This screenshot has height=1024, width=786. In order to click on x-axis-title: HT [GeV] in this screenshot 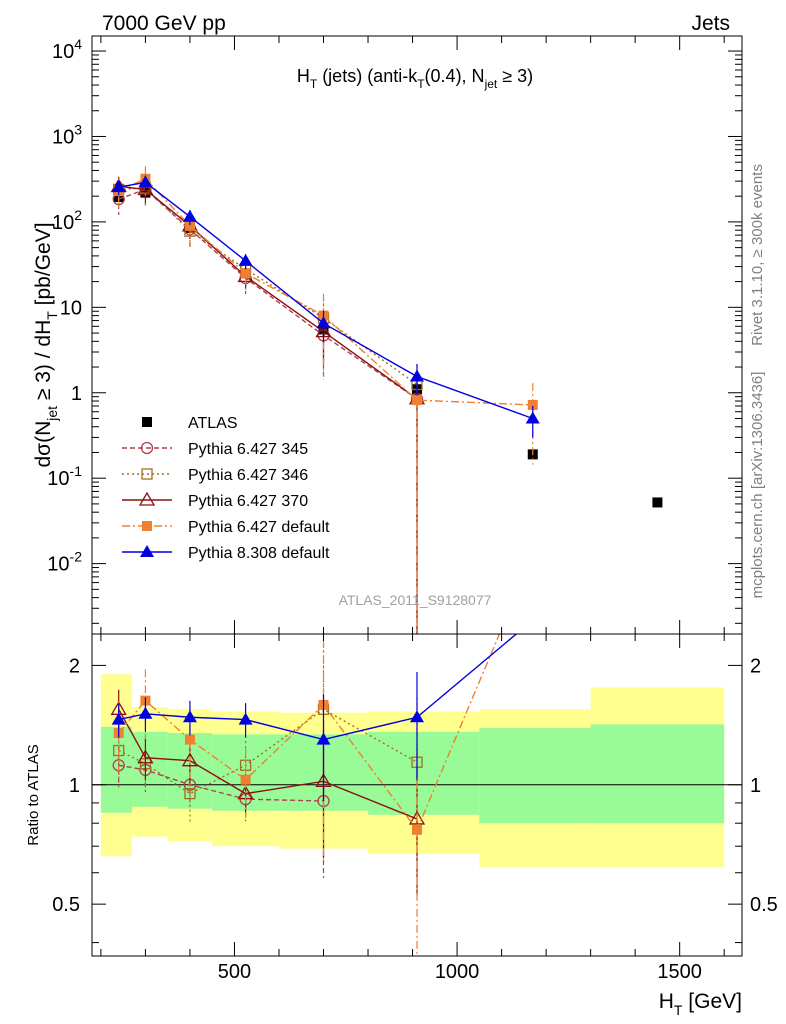, I will do `click(700, 1004)`.